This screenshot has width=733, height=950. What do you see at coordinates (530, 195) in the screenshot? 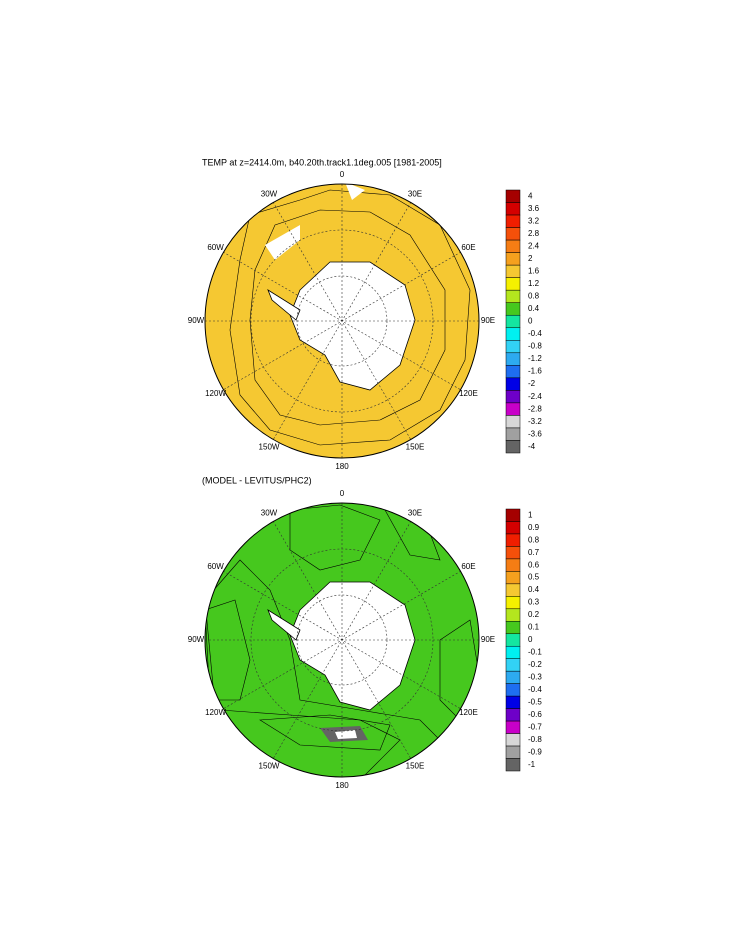
I see `colorbar-label: 4` at bounding box center [530, 195].